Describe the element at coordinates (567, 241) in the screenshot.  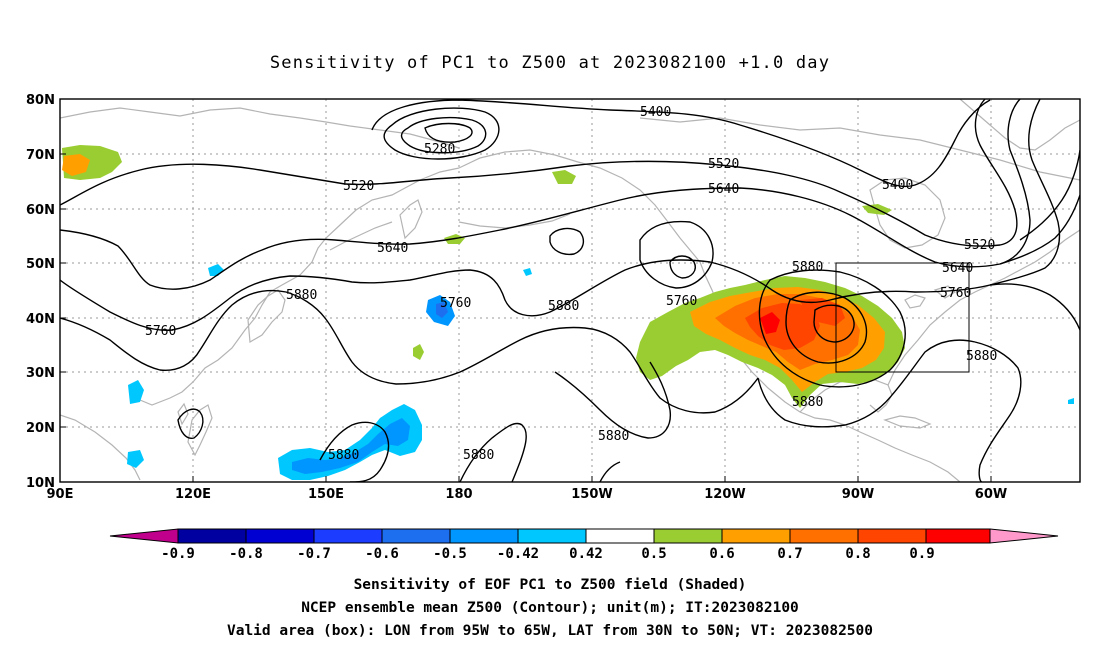
I see `contour-5520-gulf-loop` at that location.